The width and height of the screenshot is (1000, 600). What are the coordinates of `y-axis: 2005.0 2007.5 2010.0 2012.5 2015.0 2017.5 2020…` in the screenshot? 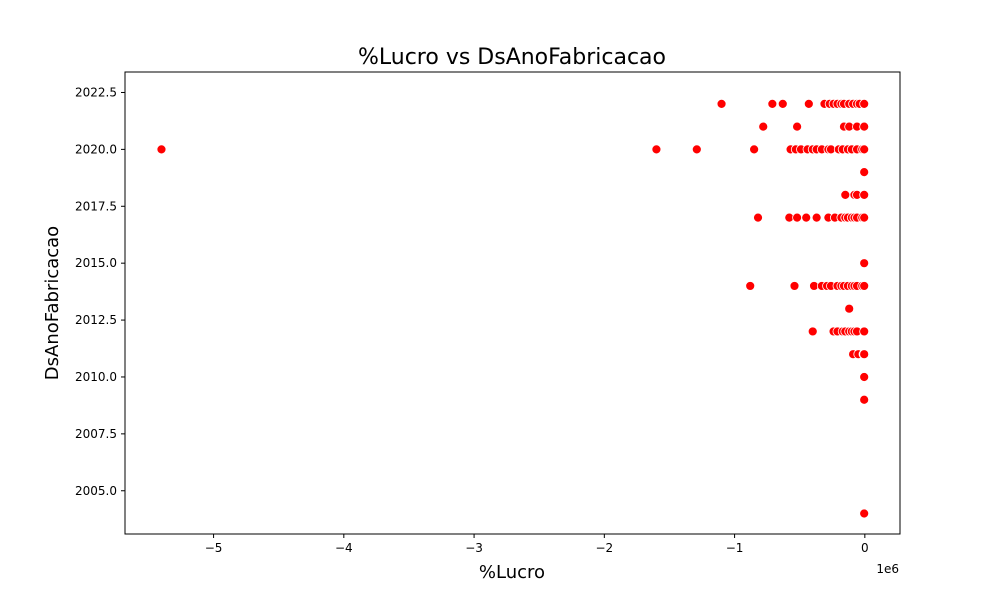 It's located at (100, 291).